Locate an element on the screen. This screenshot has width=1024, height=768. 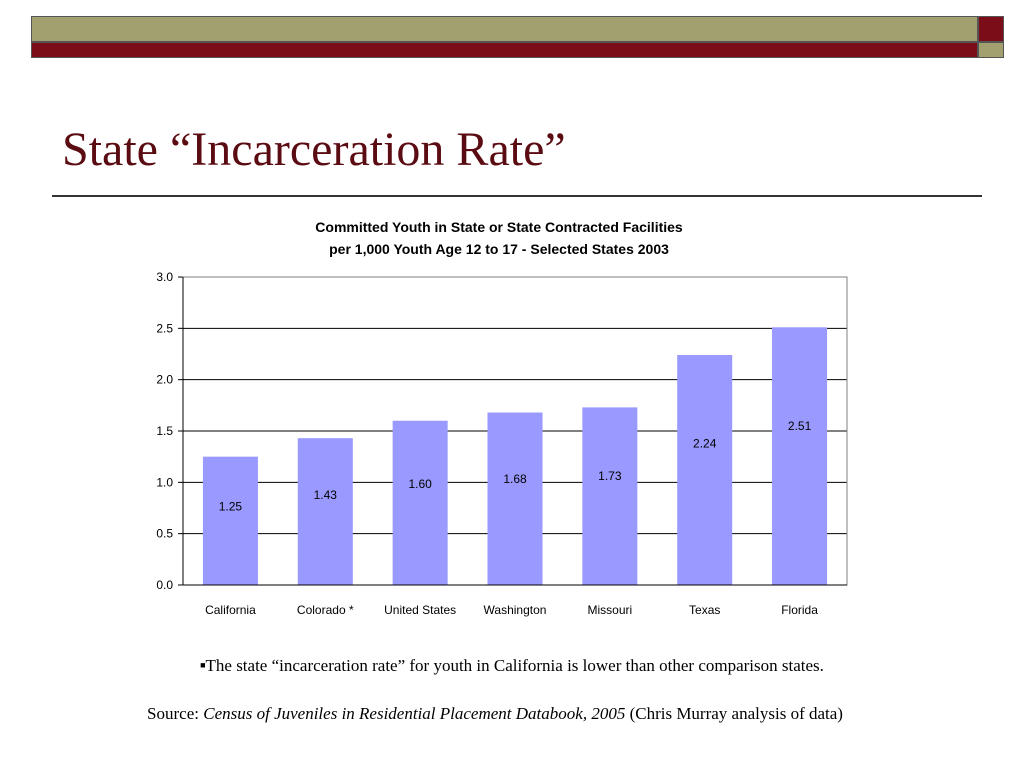
data-label: 1.60 is located at coordinates (420, 484).